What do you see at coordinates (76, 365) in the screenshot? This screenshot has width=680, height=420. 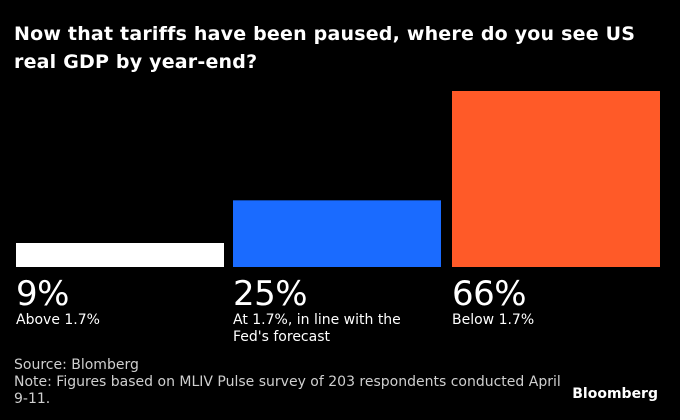 I see `source-note: Source: Blomberg` at bounding box center [76, 365].